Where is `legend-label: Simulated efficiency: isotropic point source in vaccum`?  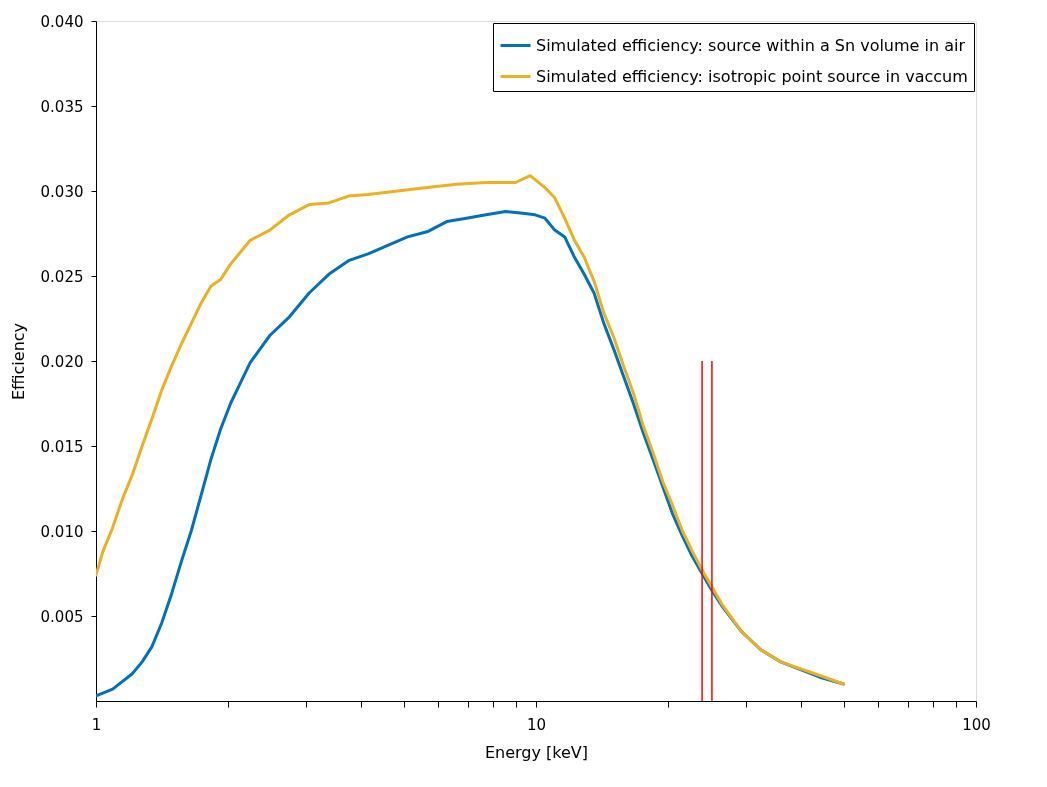 legend-label: Simulated efficiency: isotropic point source in vaccum is located at coordinates (752, 76).